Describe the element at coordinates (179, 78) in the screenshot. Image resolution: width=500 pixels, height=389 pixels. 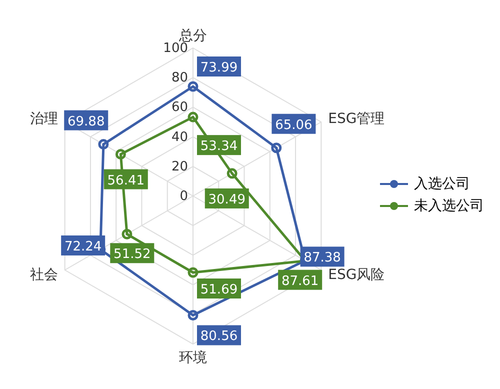
I see `y-tick-label: 80` at that location.